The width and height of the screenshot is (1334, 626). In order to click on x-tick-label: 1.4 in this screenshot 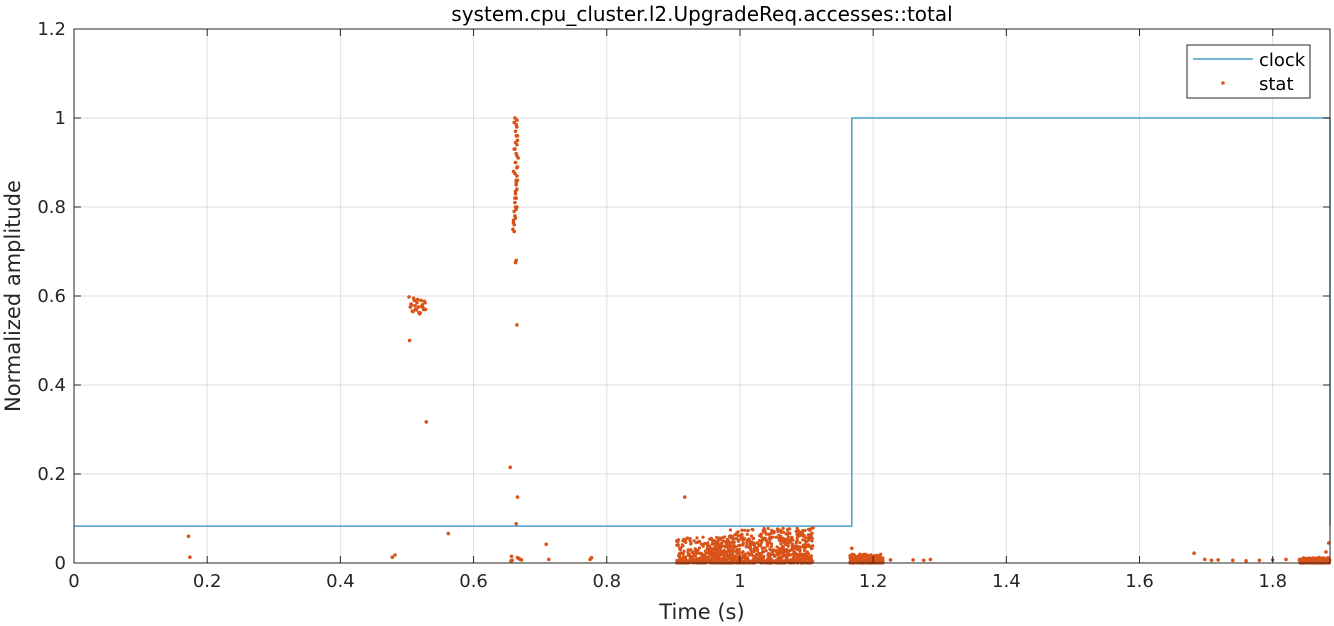, I will do `click(1006, 581)`.